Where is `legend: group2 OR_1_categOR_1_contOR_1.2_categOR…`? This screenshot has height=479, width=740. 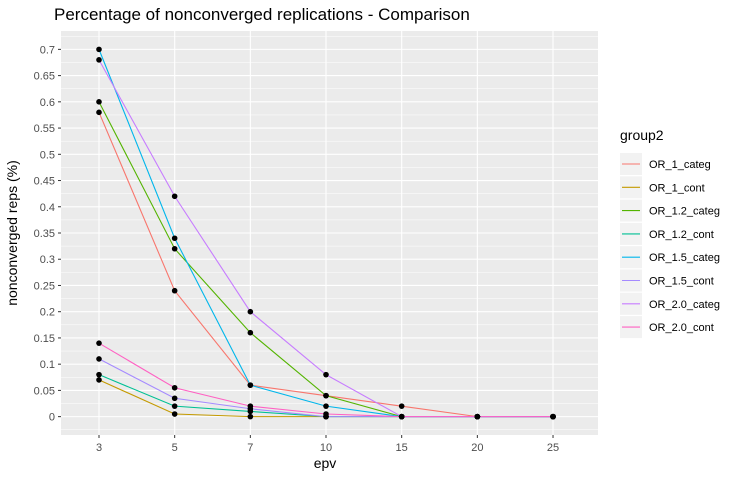 legend: group2 OR_1_categOR_1_contOR_1.2_categOR… is located at coordinates (670, 233).